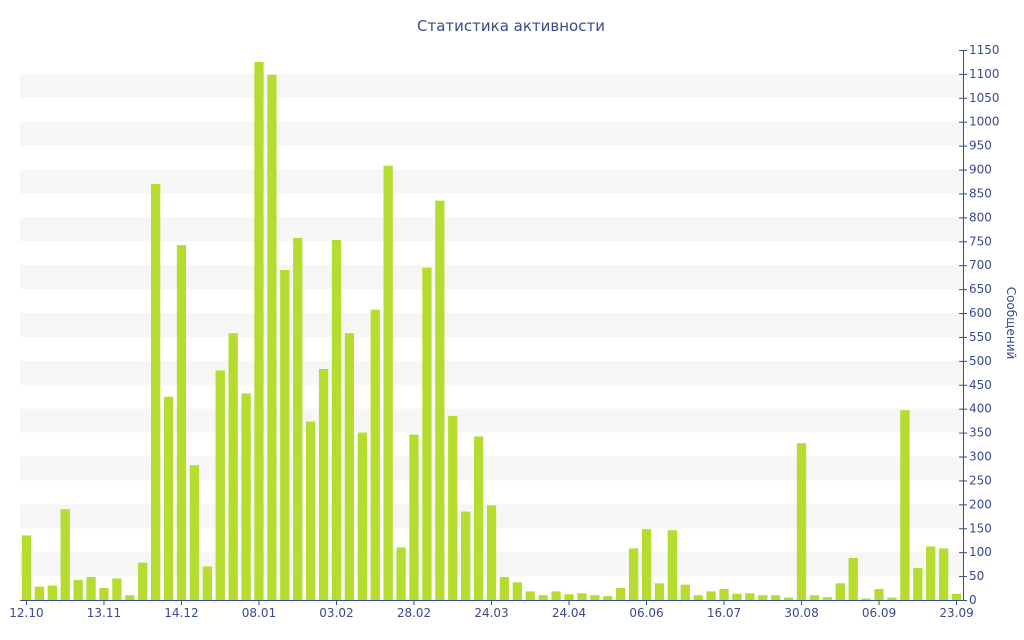 Image resolution: width=1024 pixels, height=640 pixels. Describe the element at coordinates (724, 613) in the screenshot. I see `x-tick-label: 16.07` at that location.